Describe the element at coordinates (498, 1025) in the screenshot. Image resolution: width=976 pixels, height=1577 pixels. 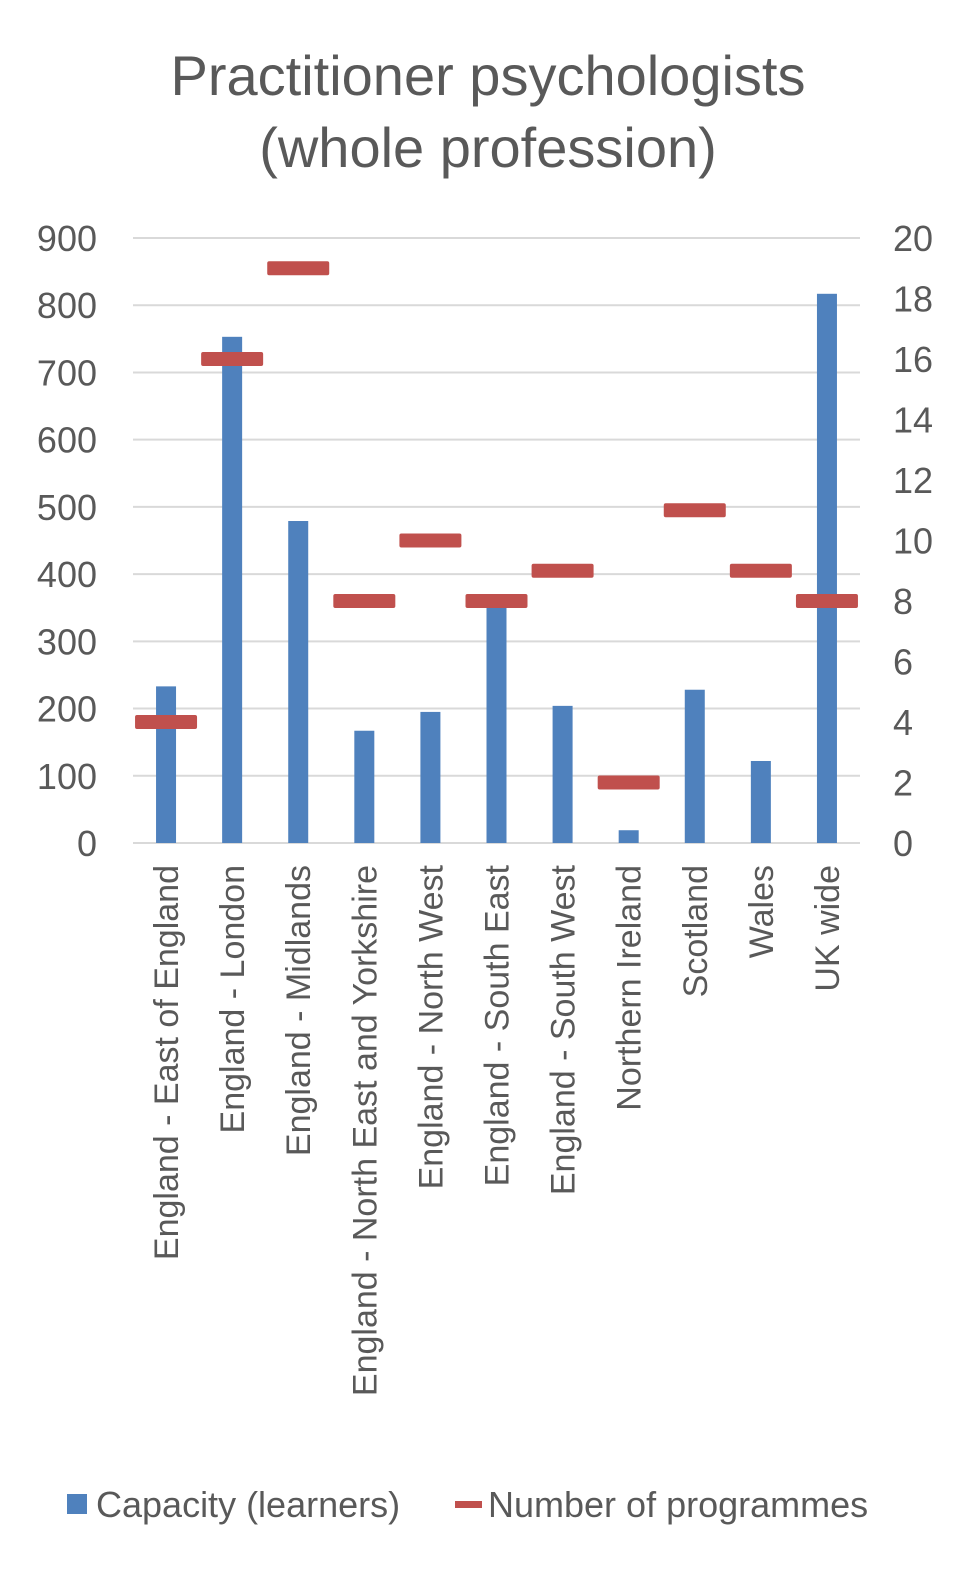
I see `x-tick-label: England - South East` at that location.